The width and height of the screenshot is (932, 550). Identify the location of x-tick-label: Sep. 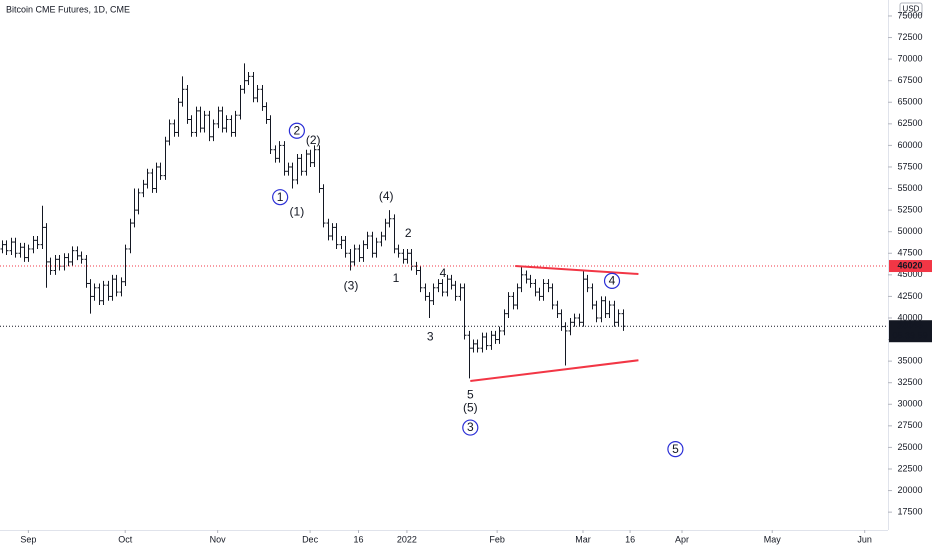
(28, 539).